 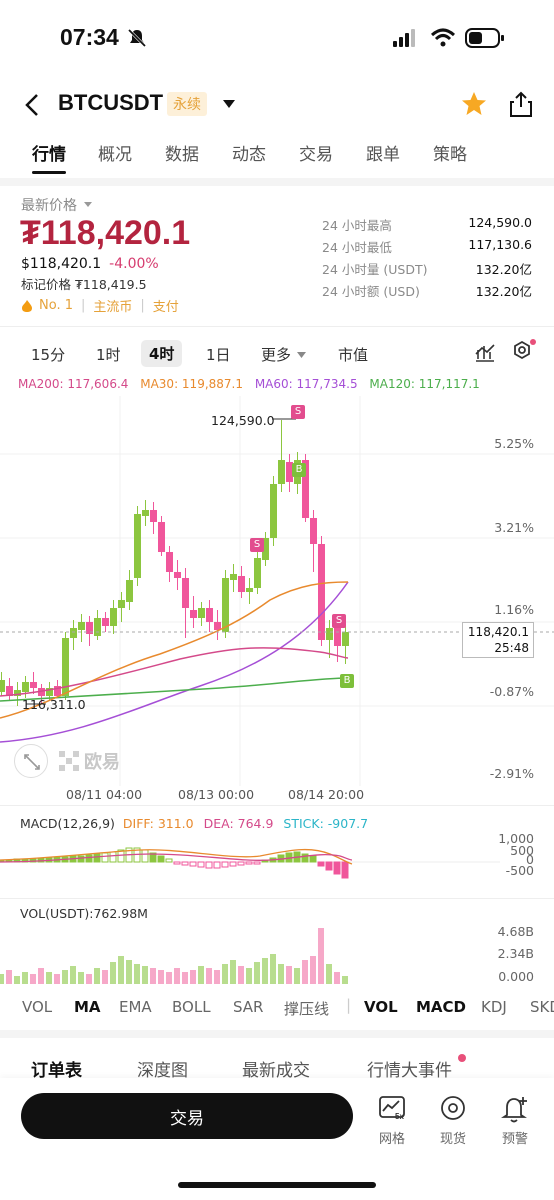 I want to click on category-tag: 主流币, so click(x=113, y=307).